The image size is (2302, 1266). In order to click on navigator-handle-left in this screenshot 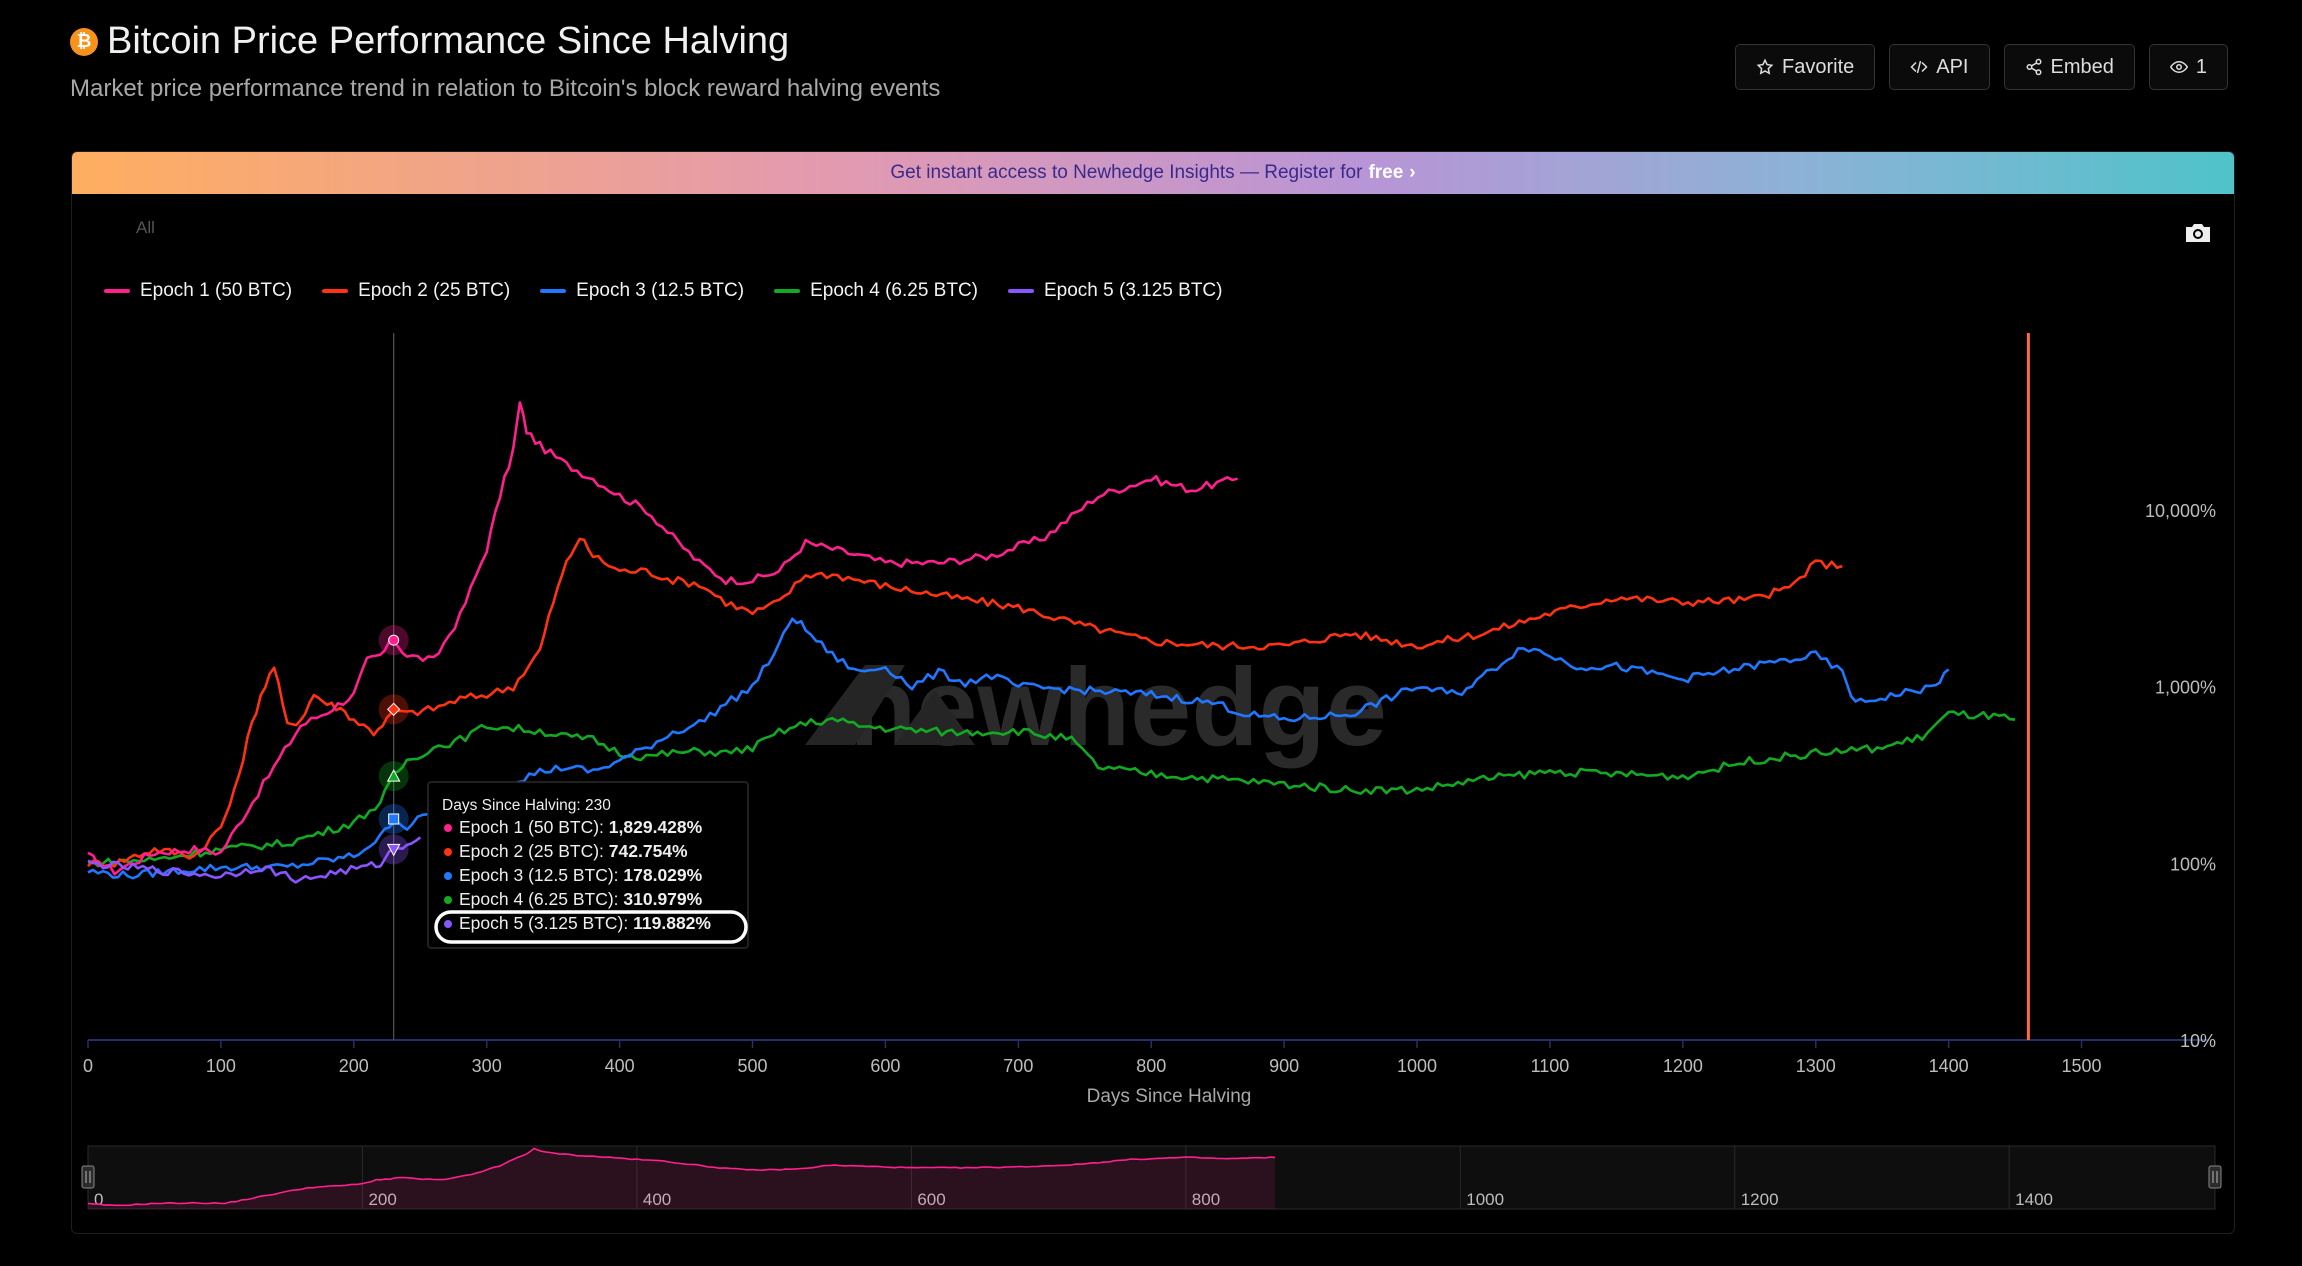, I will do `click(88, 1177)`.